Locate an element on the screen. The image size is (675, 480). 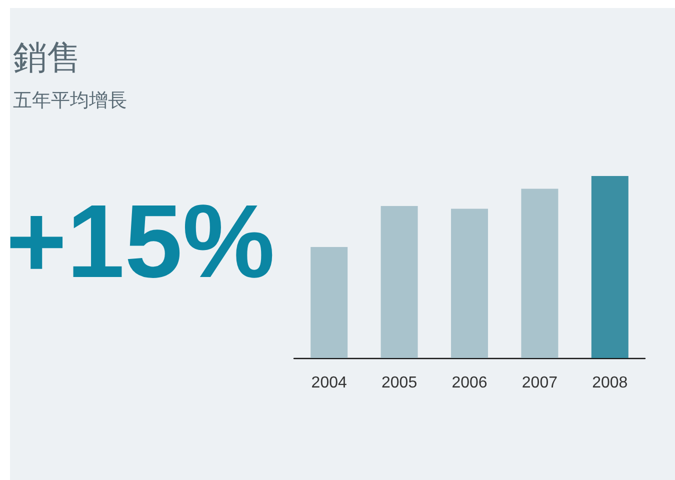
chart-title: 銷售 is located at coordinates (47, 58).